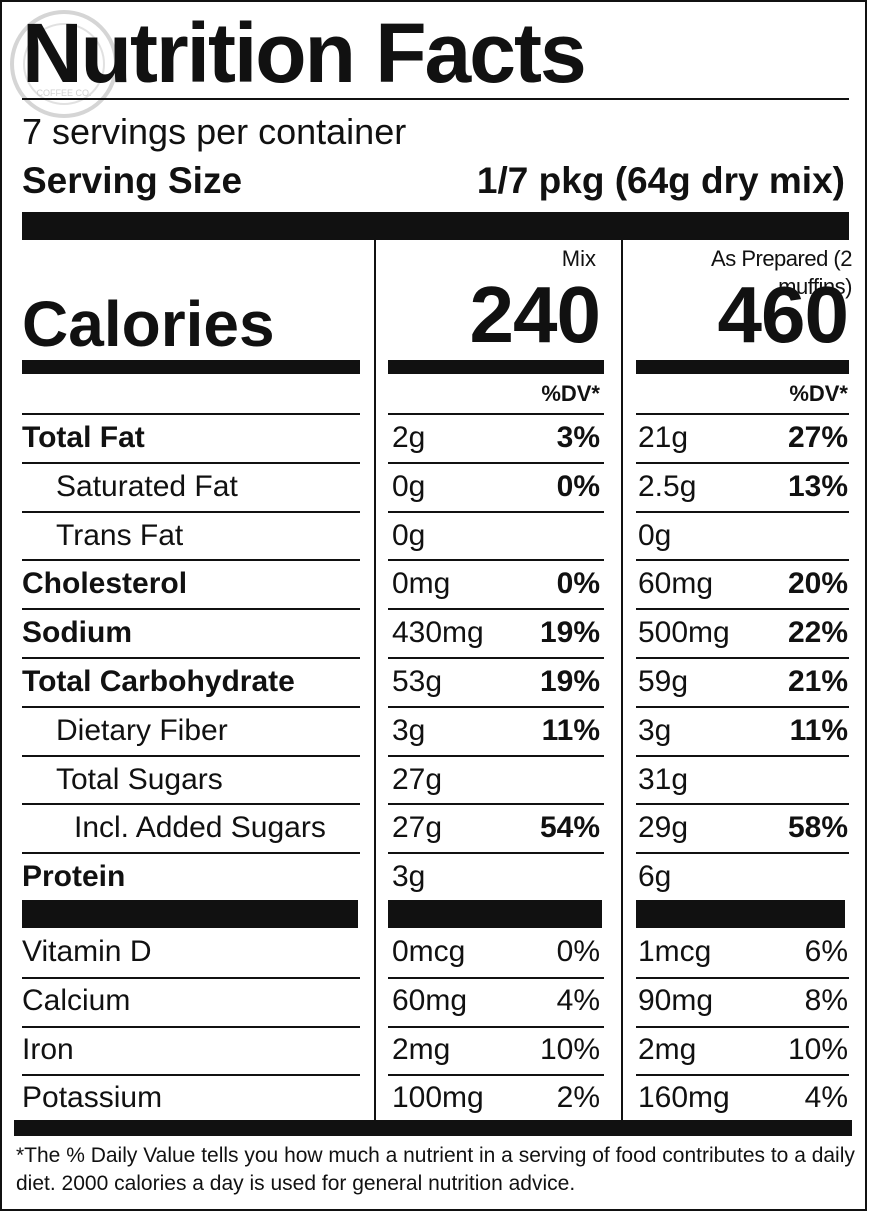  Describe the element at coordinates (675, 951) in the screenshot. I see `vitamin-prepared-amount: 1mcg` at that location.